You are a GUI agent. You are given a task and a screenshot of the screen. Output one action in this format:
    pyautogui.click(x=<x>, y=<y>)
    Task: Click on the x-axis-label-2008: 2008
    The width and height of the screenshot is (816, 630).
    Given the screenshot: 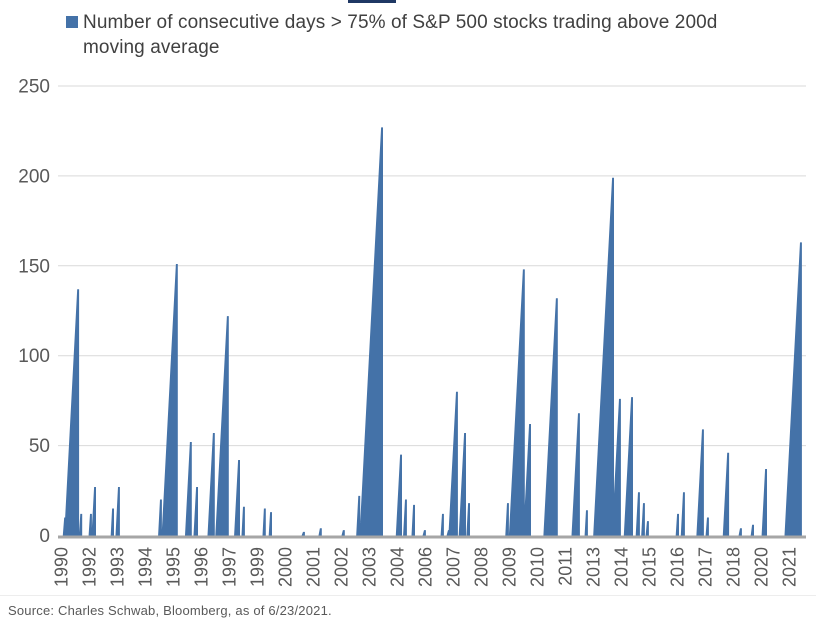 What is the action you would take?
    pyautogui.click(x=482, y=567)
    